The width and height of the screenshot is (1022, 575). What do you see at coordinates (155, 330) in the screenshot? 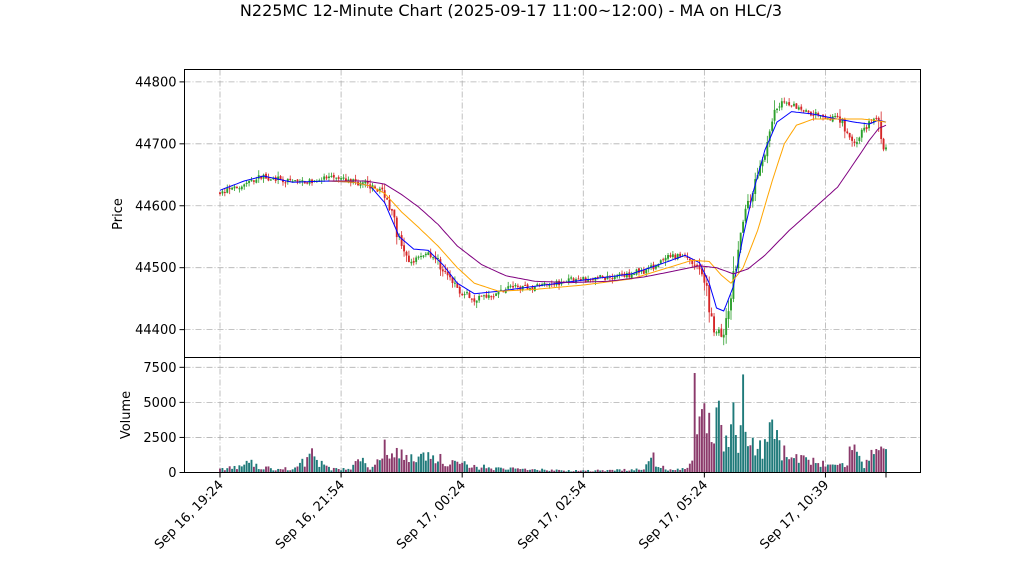
I see `price-y-tick-label: 44400` at bounding box center [155, 330].